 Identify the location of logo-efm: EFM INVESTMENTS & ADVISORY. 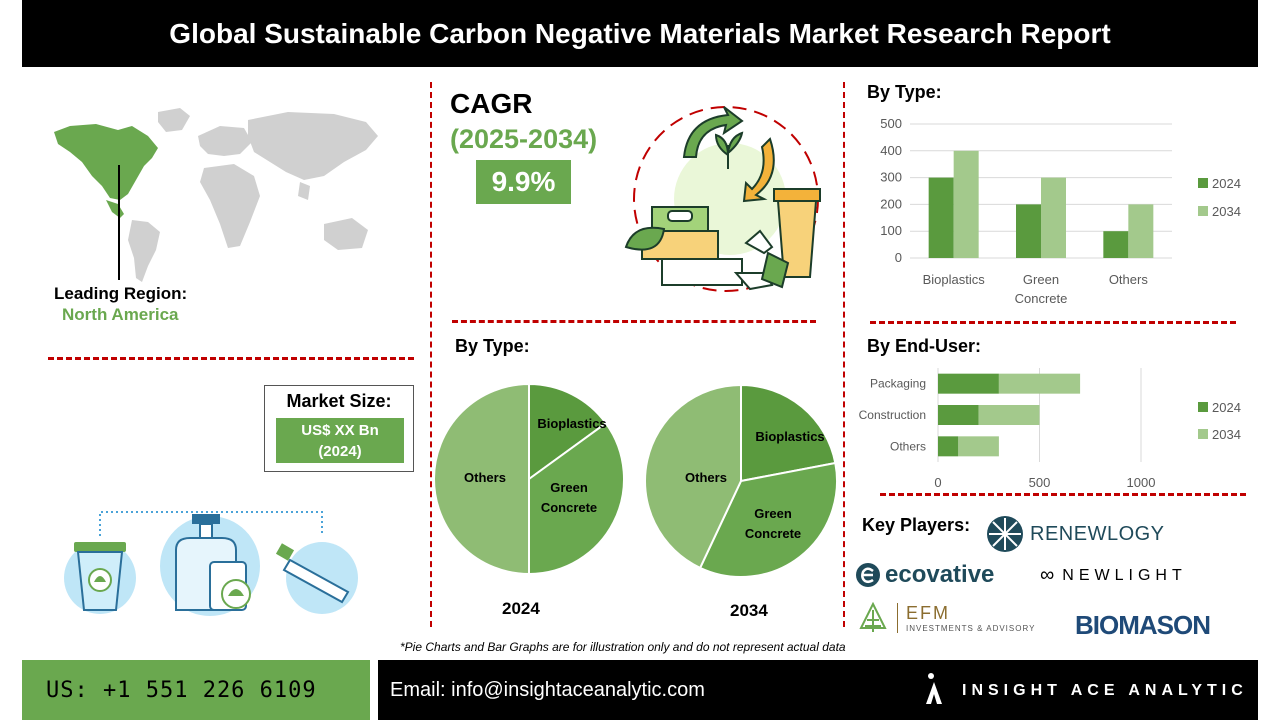
(946, 618).